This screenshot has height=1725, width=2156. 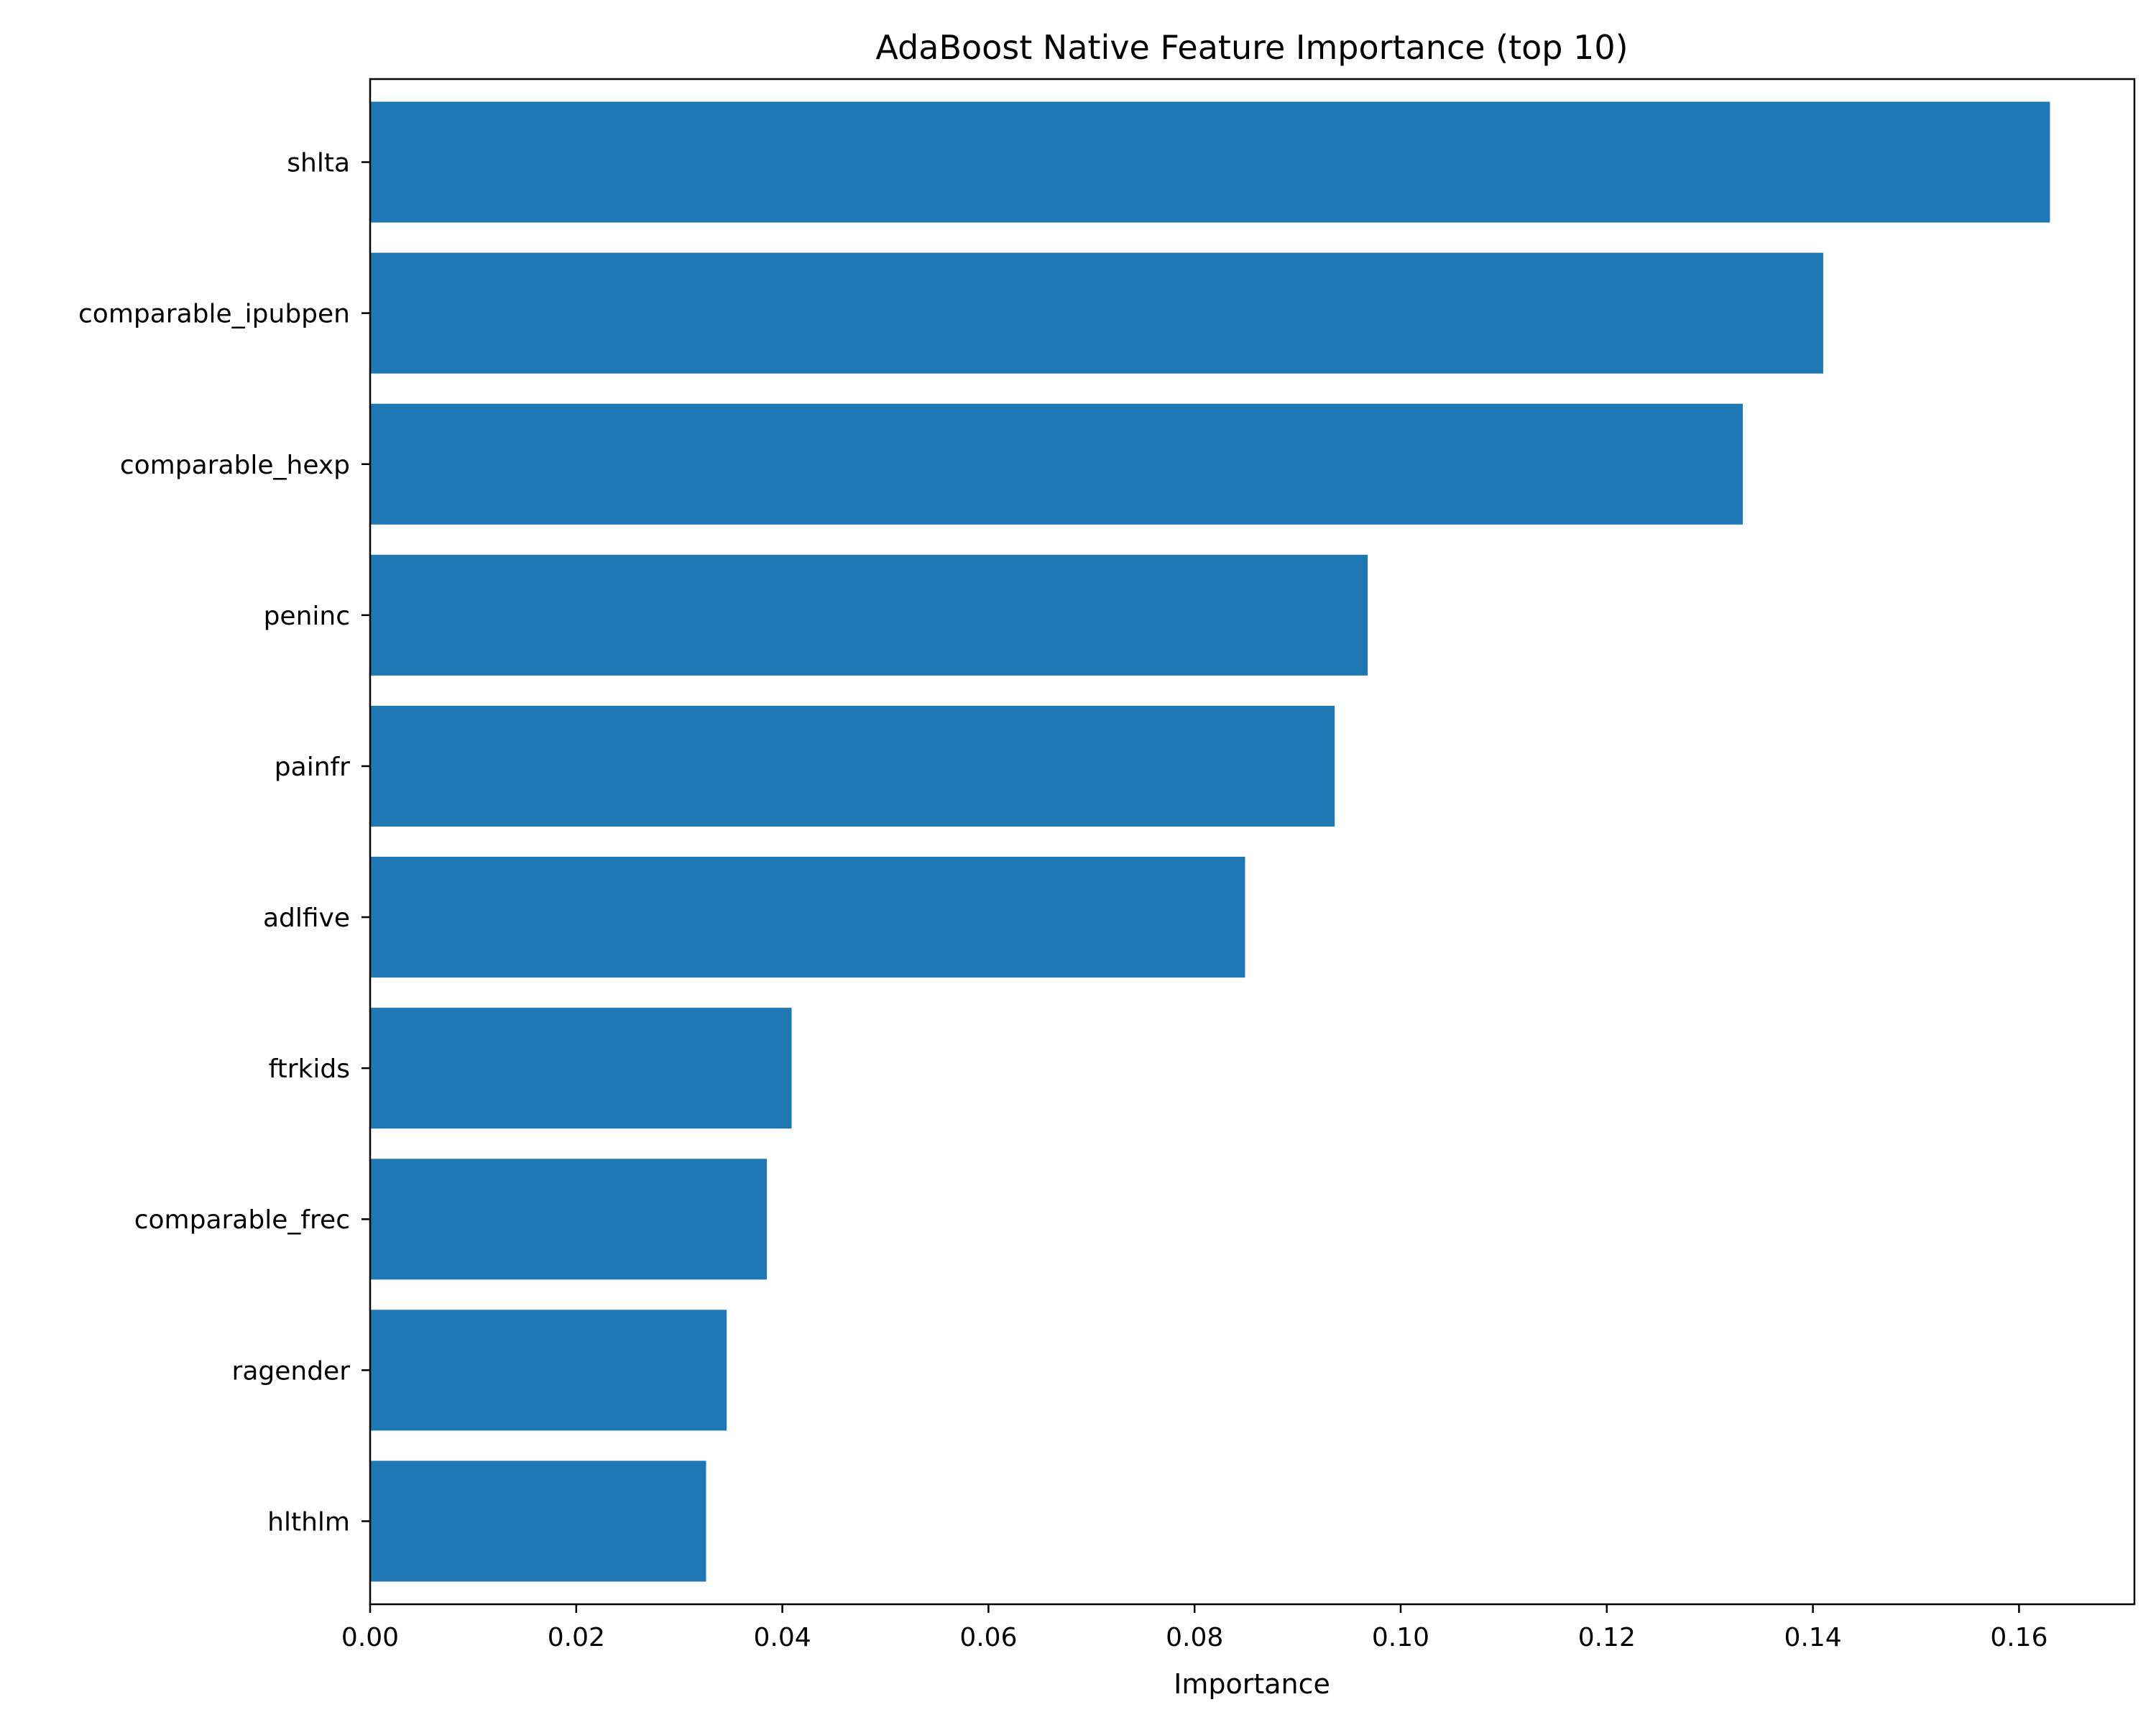 What do you see at coordinates (309, 1069) in the screenshot?
I see `y-tick-label: ftrkids` at bounding box center [309, 1069].